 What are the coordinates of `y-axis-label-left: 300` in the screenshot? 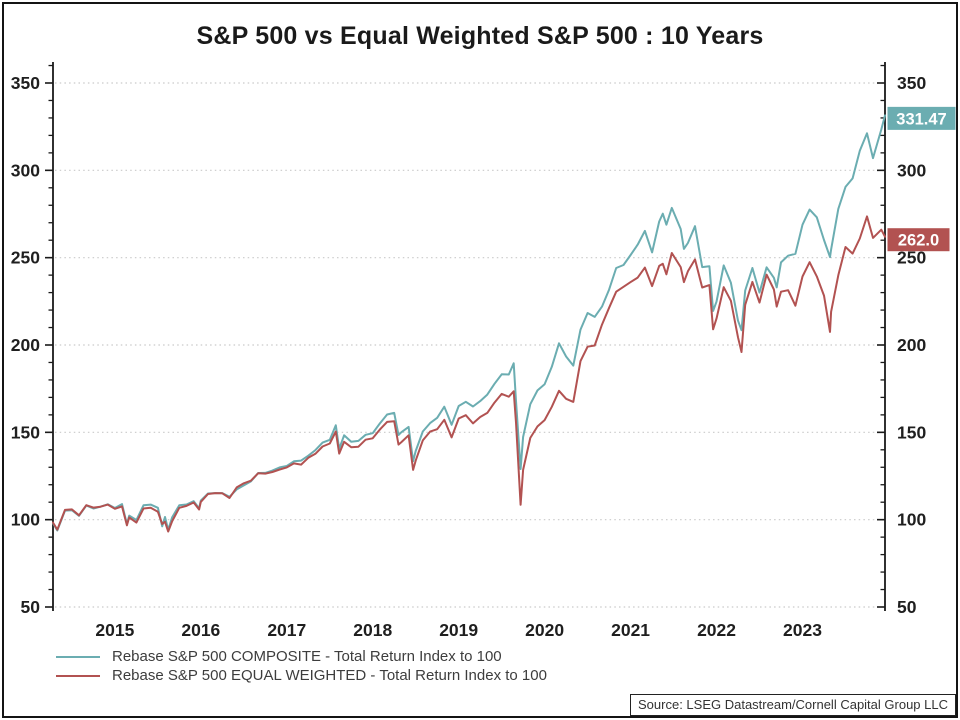 It's located at (25, 170).